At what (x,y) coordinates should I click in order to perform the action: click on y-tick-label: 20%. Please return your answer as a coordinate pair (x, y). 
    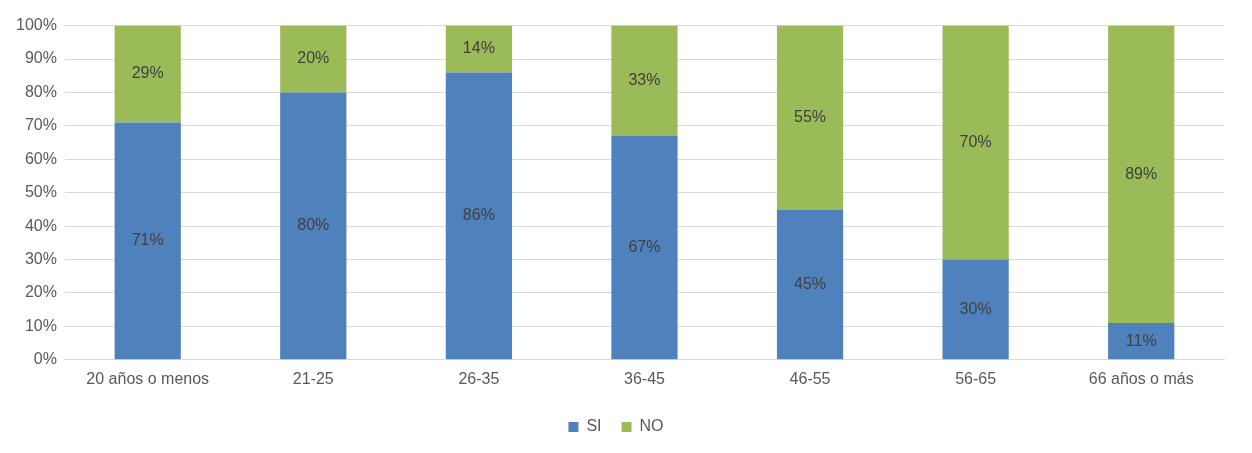
    Looking at the image, I should click on (40, 292).